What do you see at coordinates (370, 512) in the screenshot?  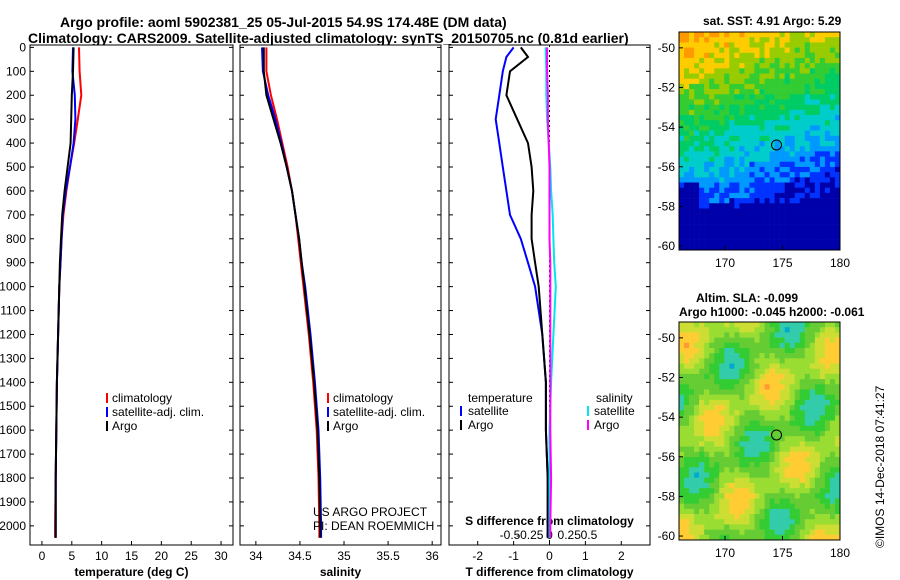 I see `annotation-text: US ARGO PROJECT` at bounding box center [370, 512].